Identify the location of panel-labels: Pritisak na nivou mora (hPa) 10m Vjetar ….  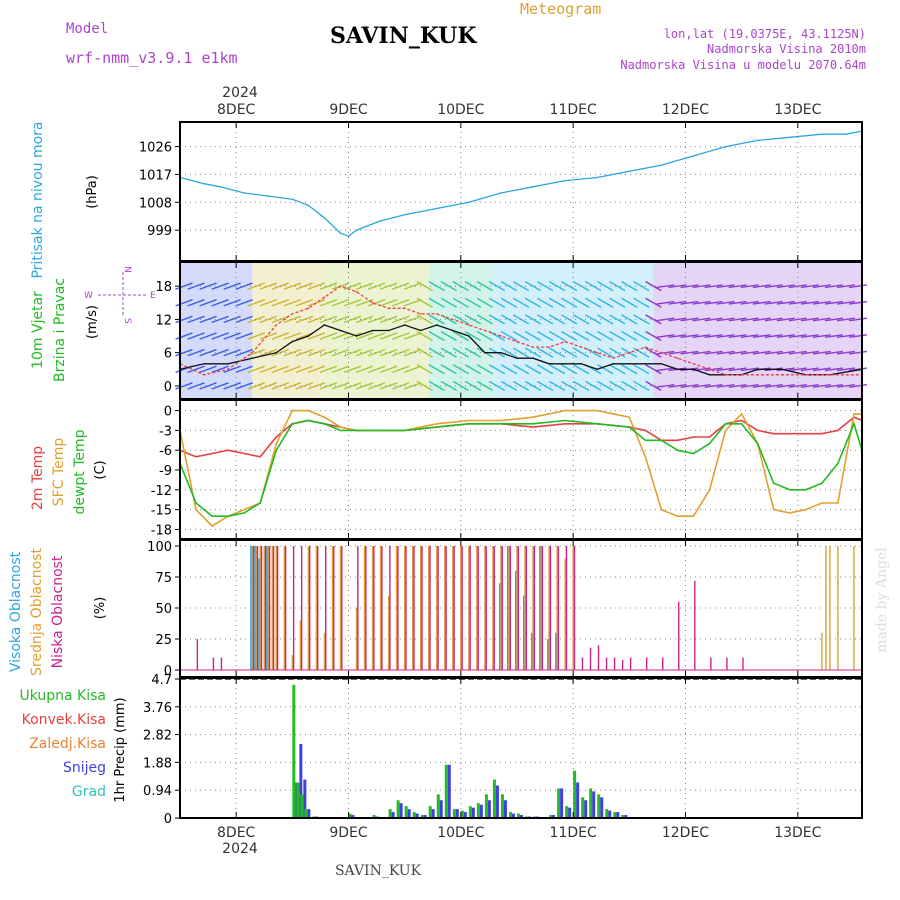
(82, 461).